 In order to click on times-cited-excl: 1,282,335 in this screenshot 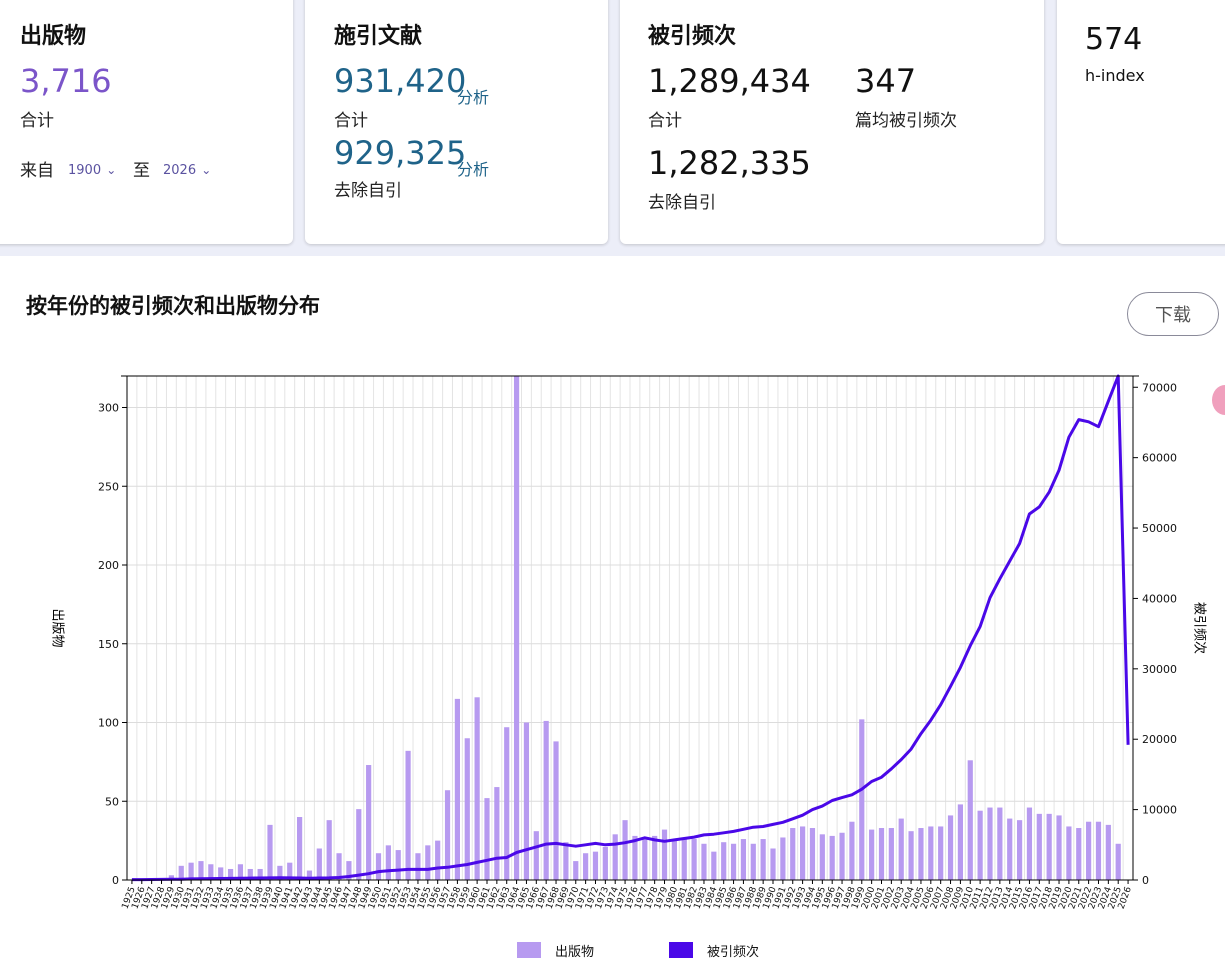, I will do `click(729, 163)`.